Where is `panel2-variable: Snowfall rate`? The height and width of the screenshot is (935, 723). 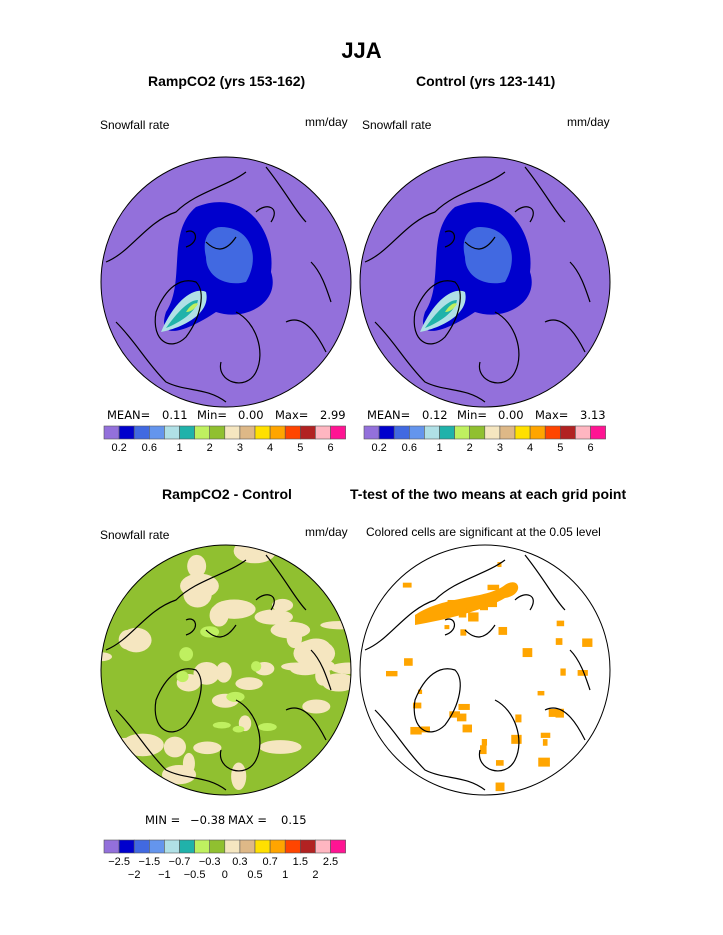
panel2-variable: Snowfall rate is located at coordinates (397, 125).